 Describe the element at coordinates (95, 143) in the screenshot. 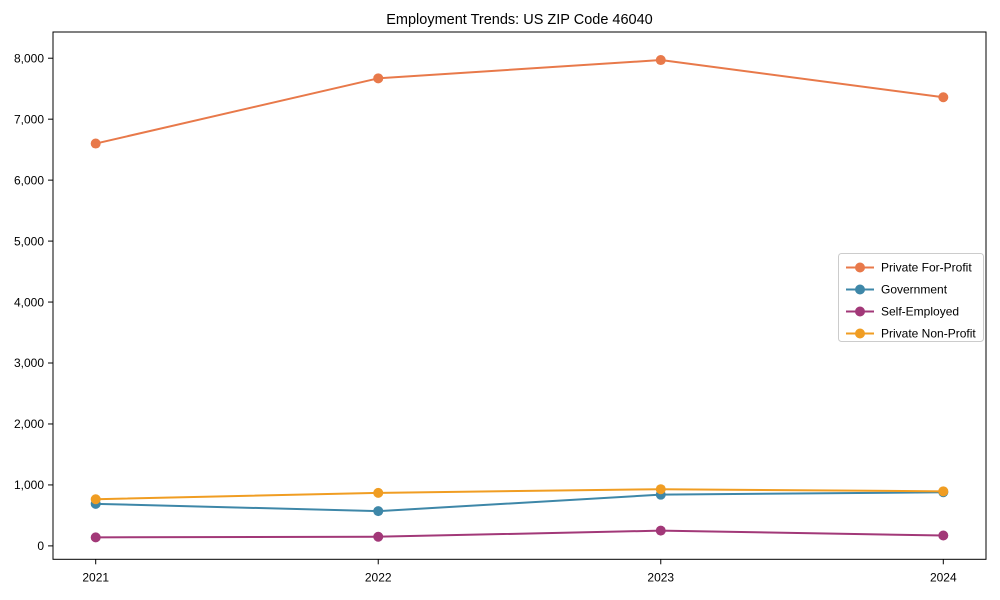

I see `data-point-private-for-profit-2021` at that location.